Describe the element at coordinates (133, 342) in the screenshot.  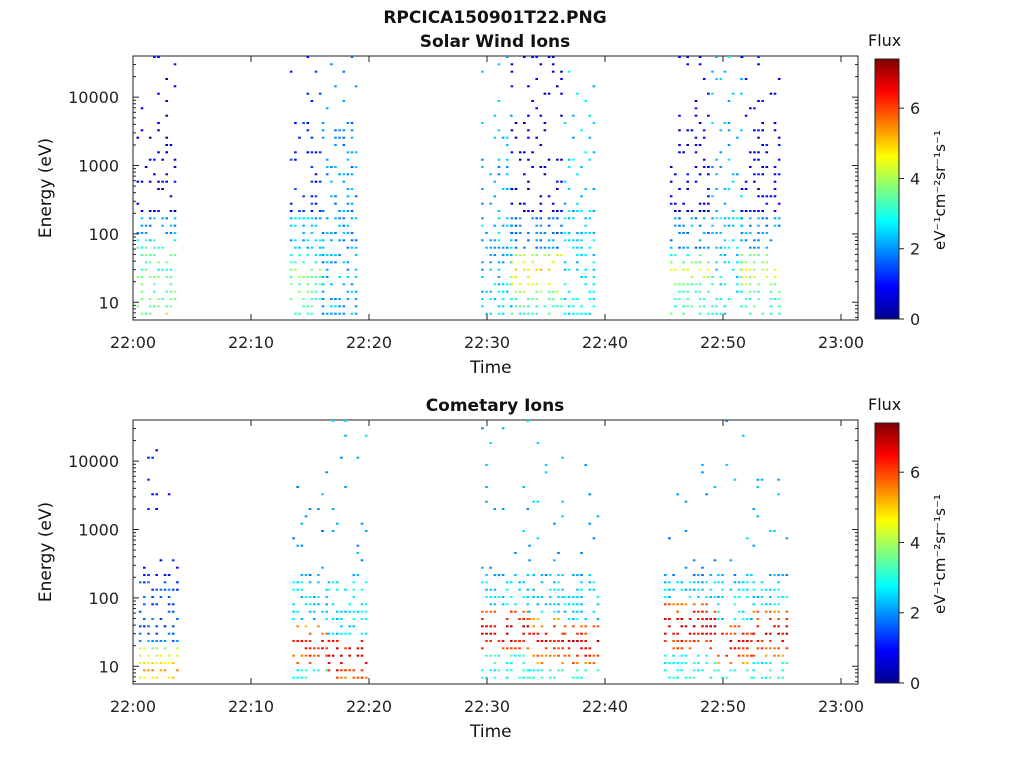
I see `x-tick-label: 22:00` at that location.